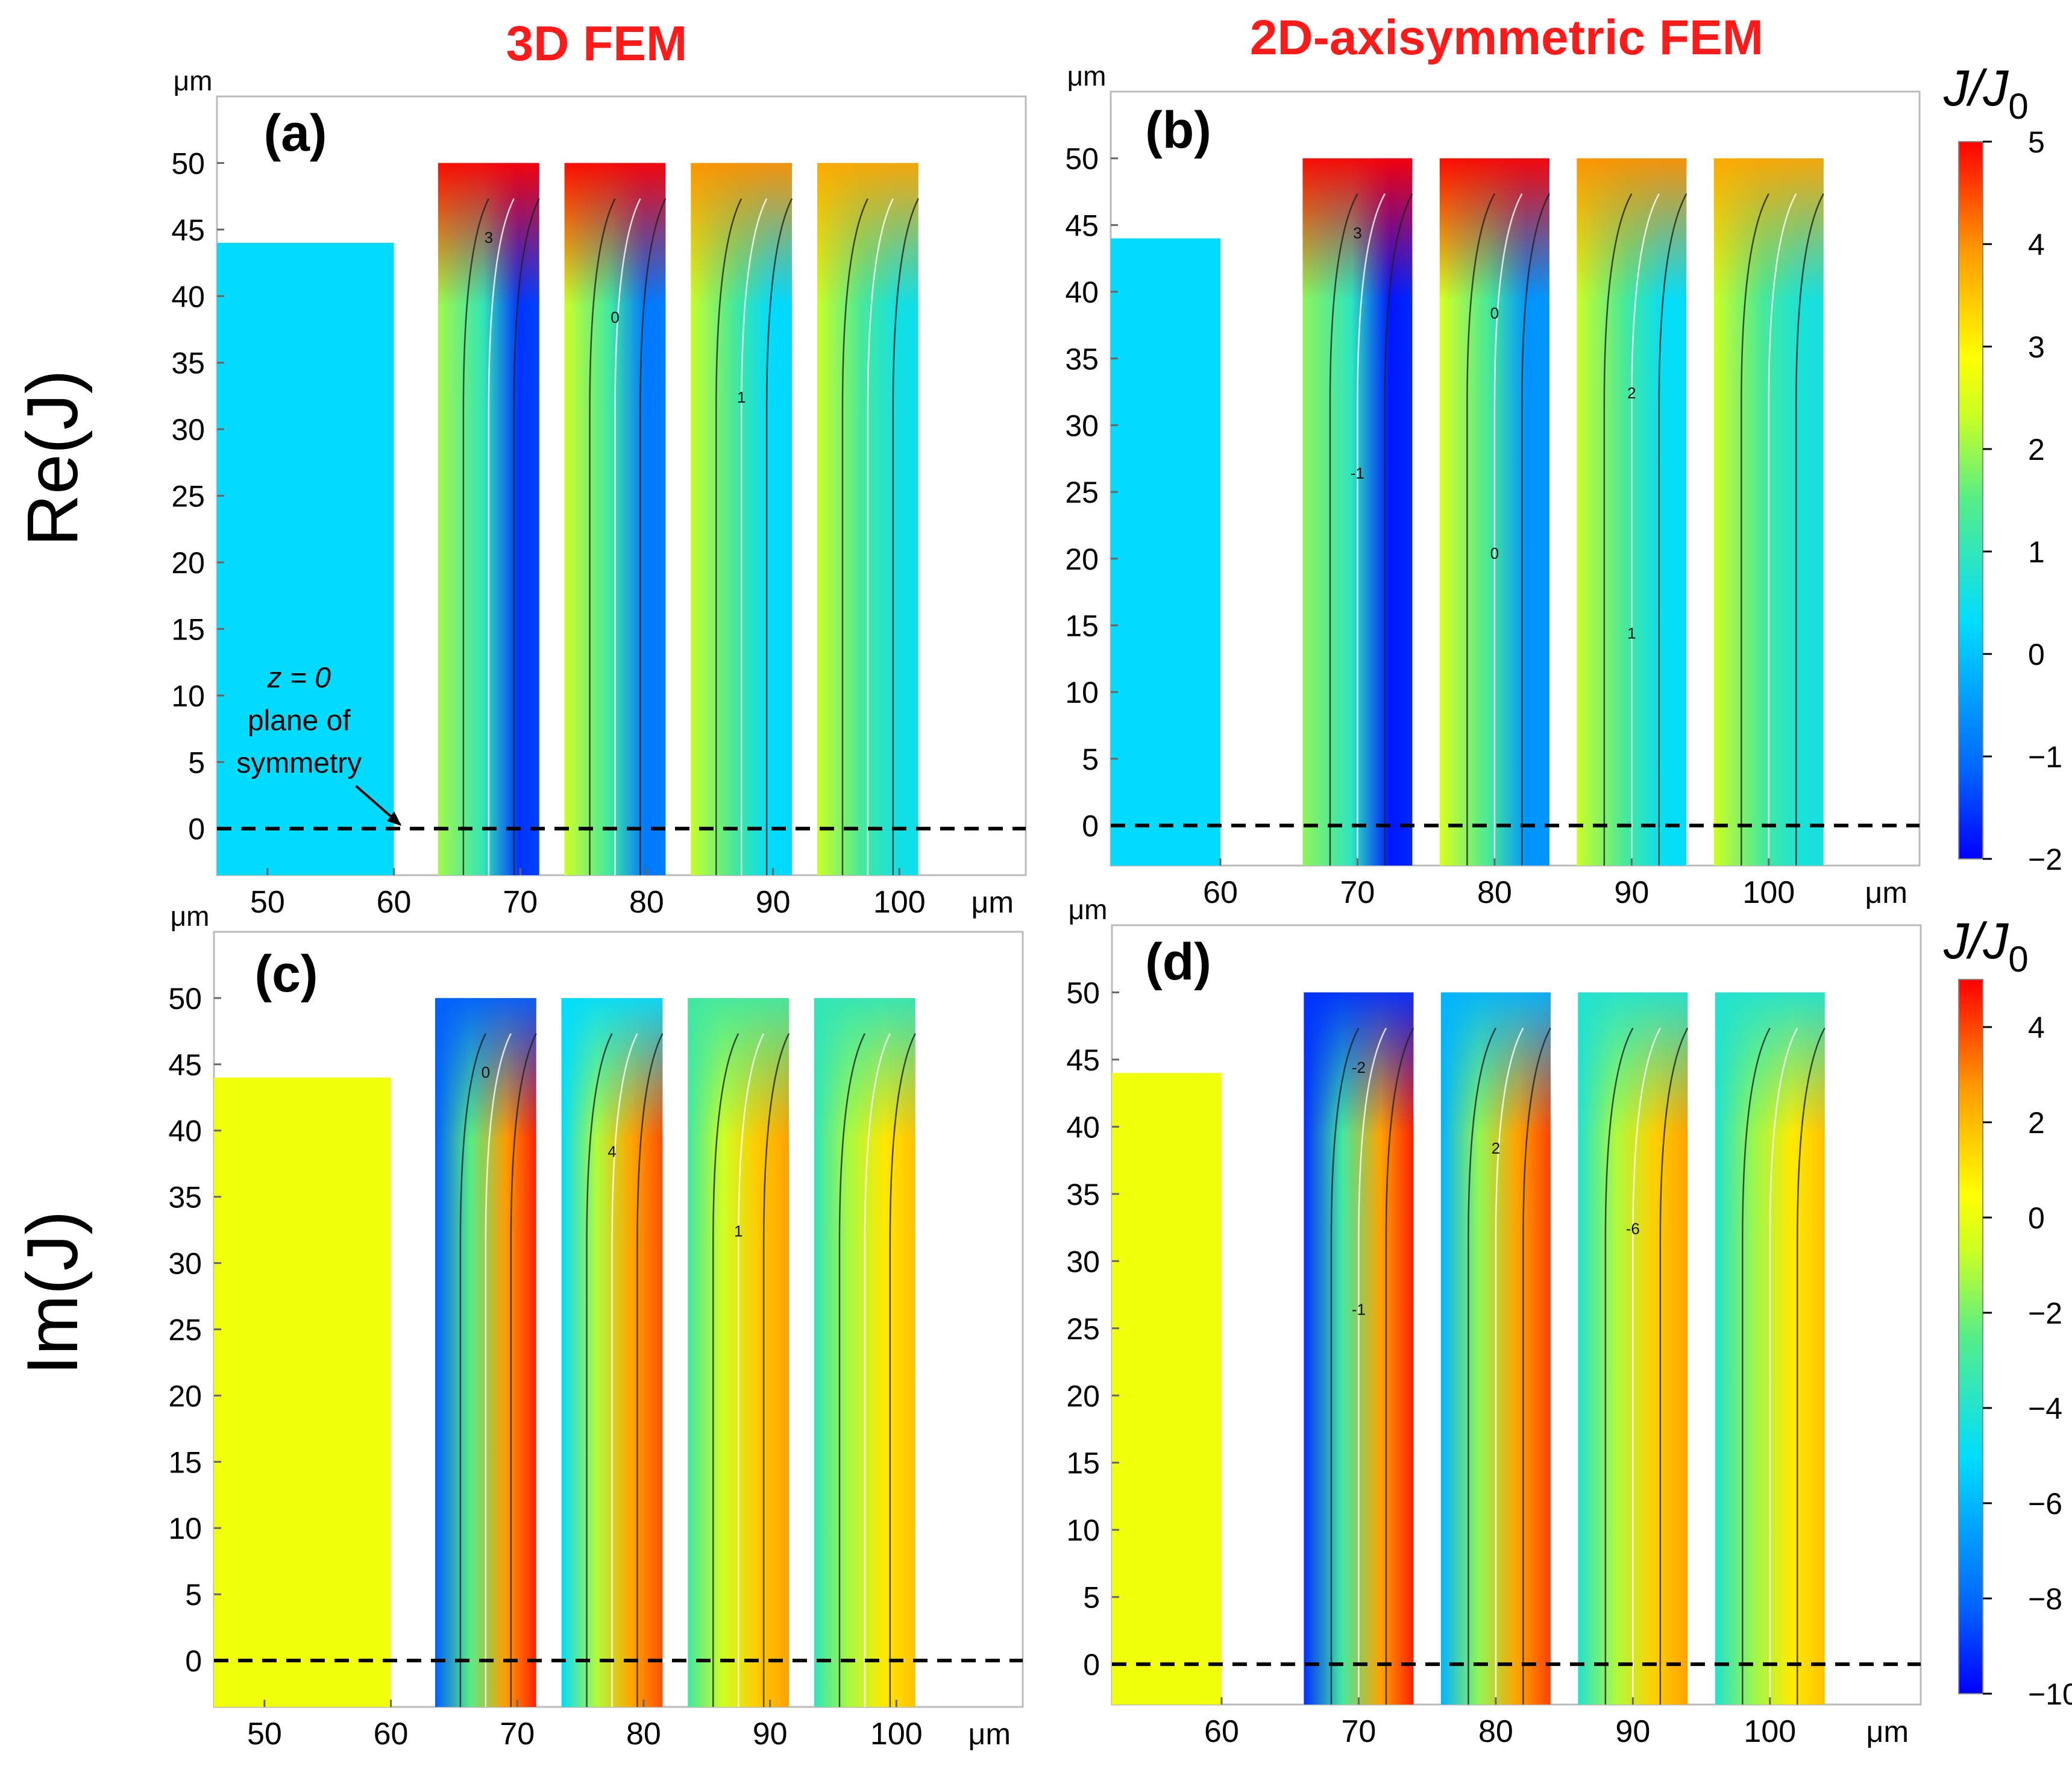 This screenshot has height=1766, width=2072. I want to click on colorbar-gradient, so click(1971, 1336).